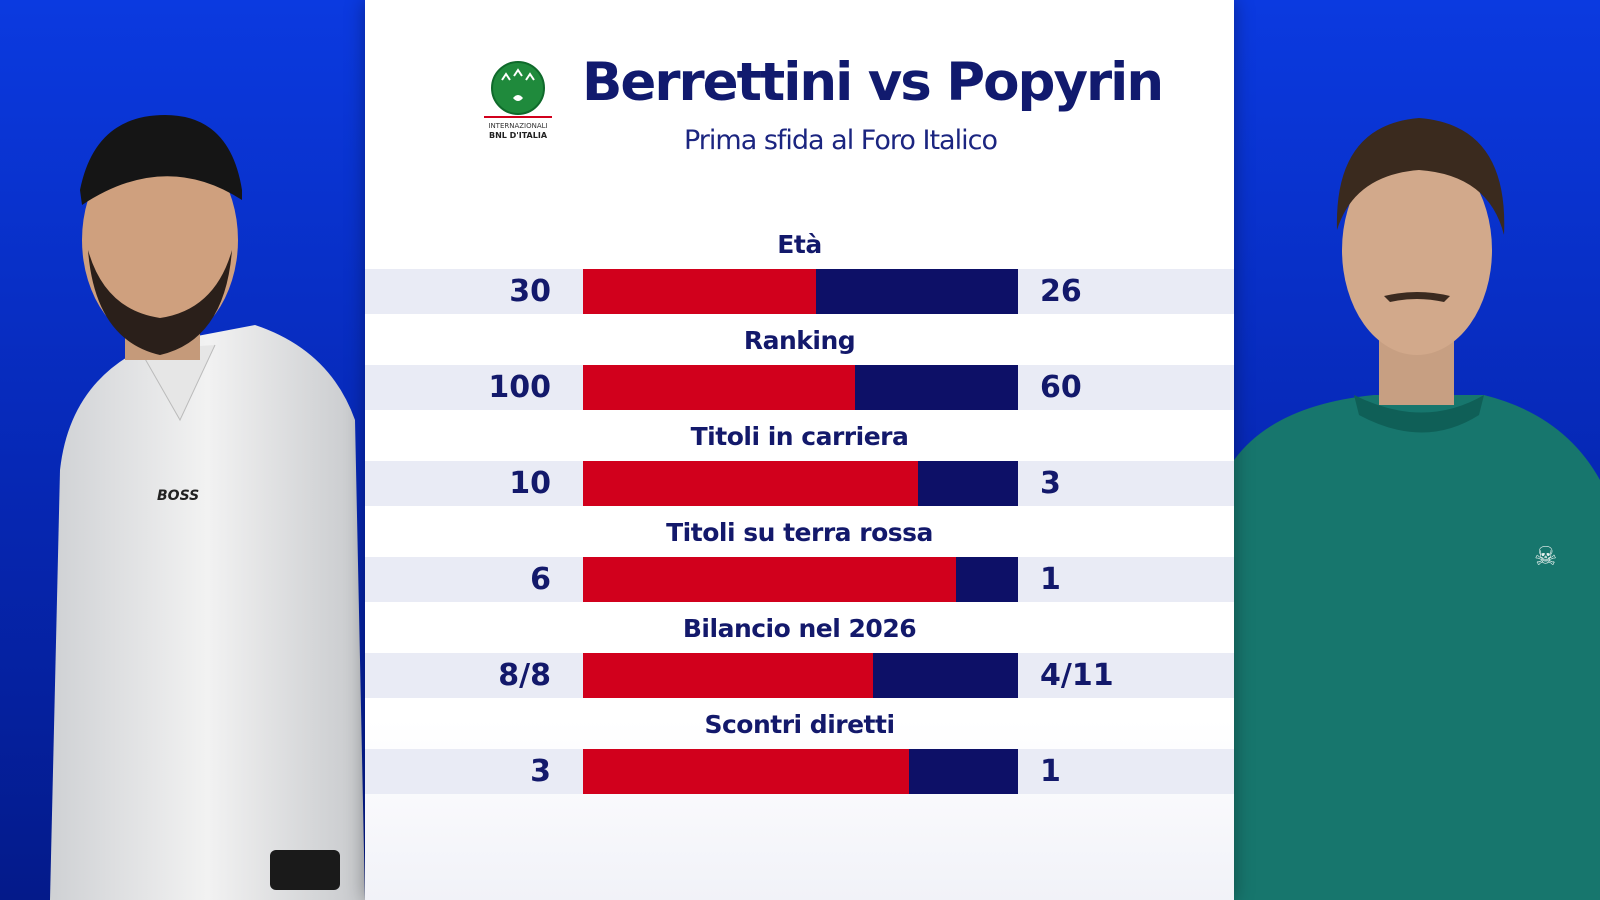 The height and width of the screenshot is (900, 1600). I want to click on stat-row-titoli-terra-rossa: Titoli su terra rossa 6 1, so click(799, 566).